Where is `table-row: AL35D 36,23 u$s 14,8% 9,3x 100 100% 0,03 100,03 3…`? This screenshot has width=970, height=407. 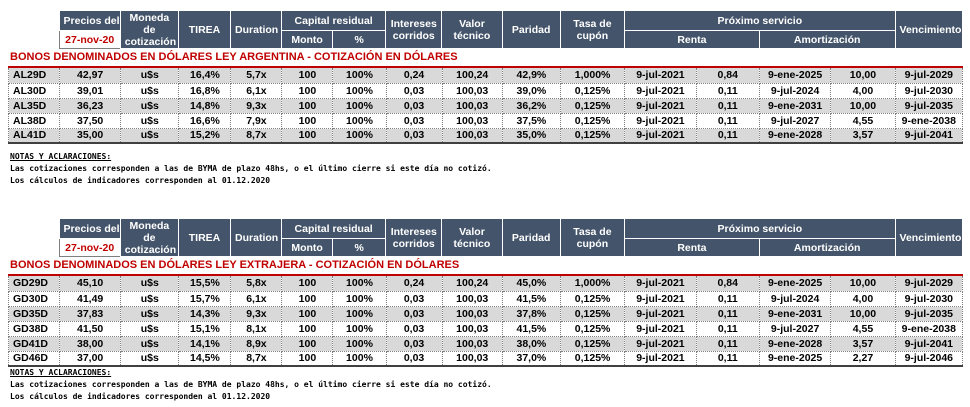
table-row: AL35D 36,23 u$s 14,8% 9,3x 100 100% 0,03 100,03 3… is located at coordinates (485, 106).